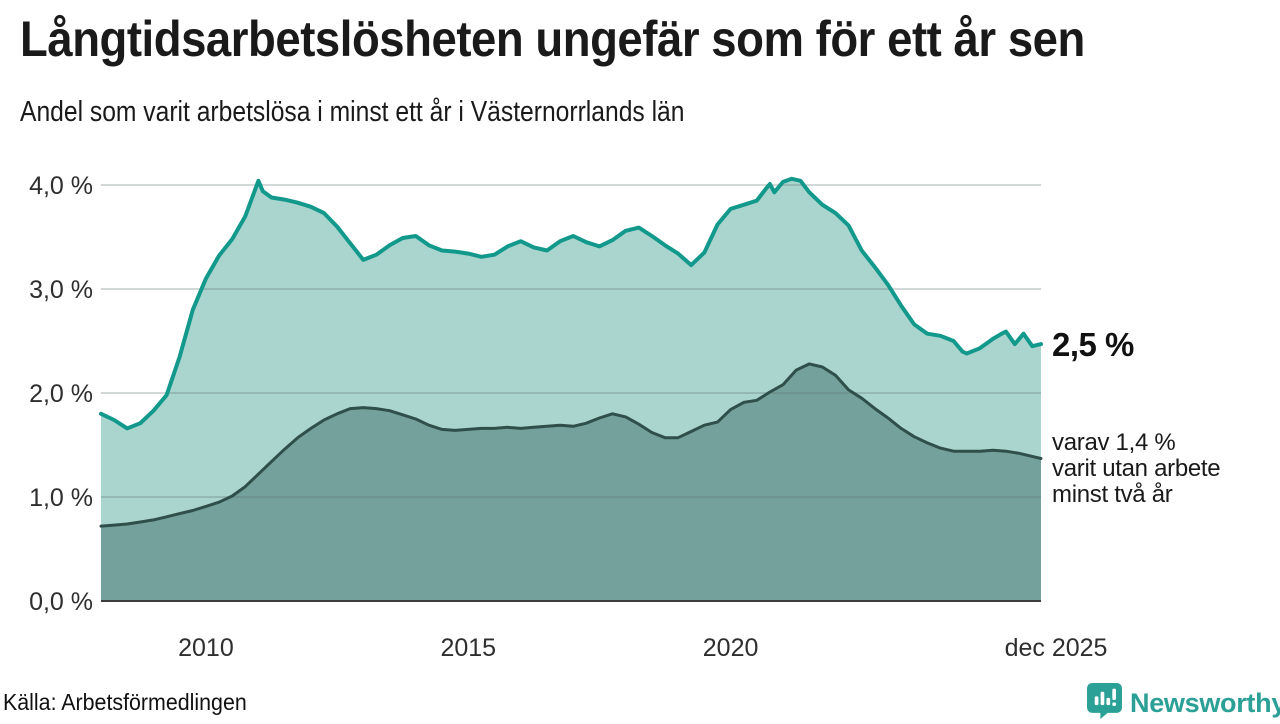 The height and width of the screenshot is (724, 1280). I want to click on last-value-annotation: 2,5 %, so click(1093, 344).